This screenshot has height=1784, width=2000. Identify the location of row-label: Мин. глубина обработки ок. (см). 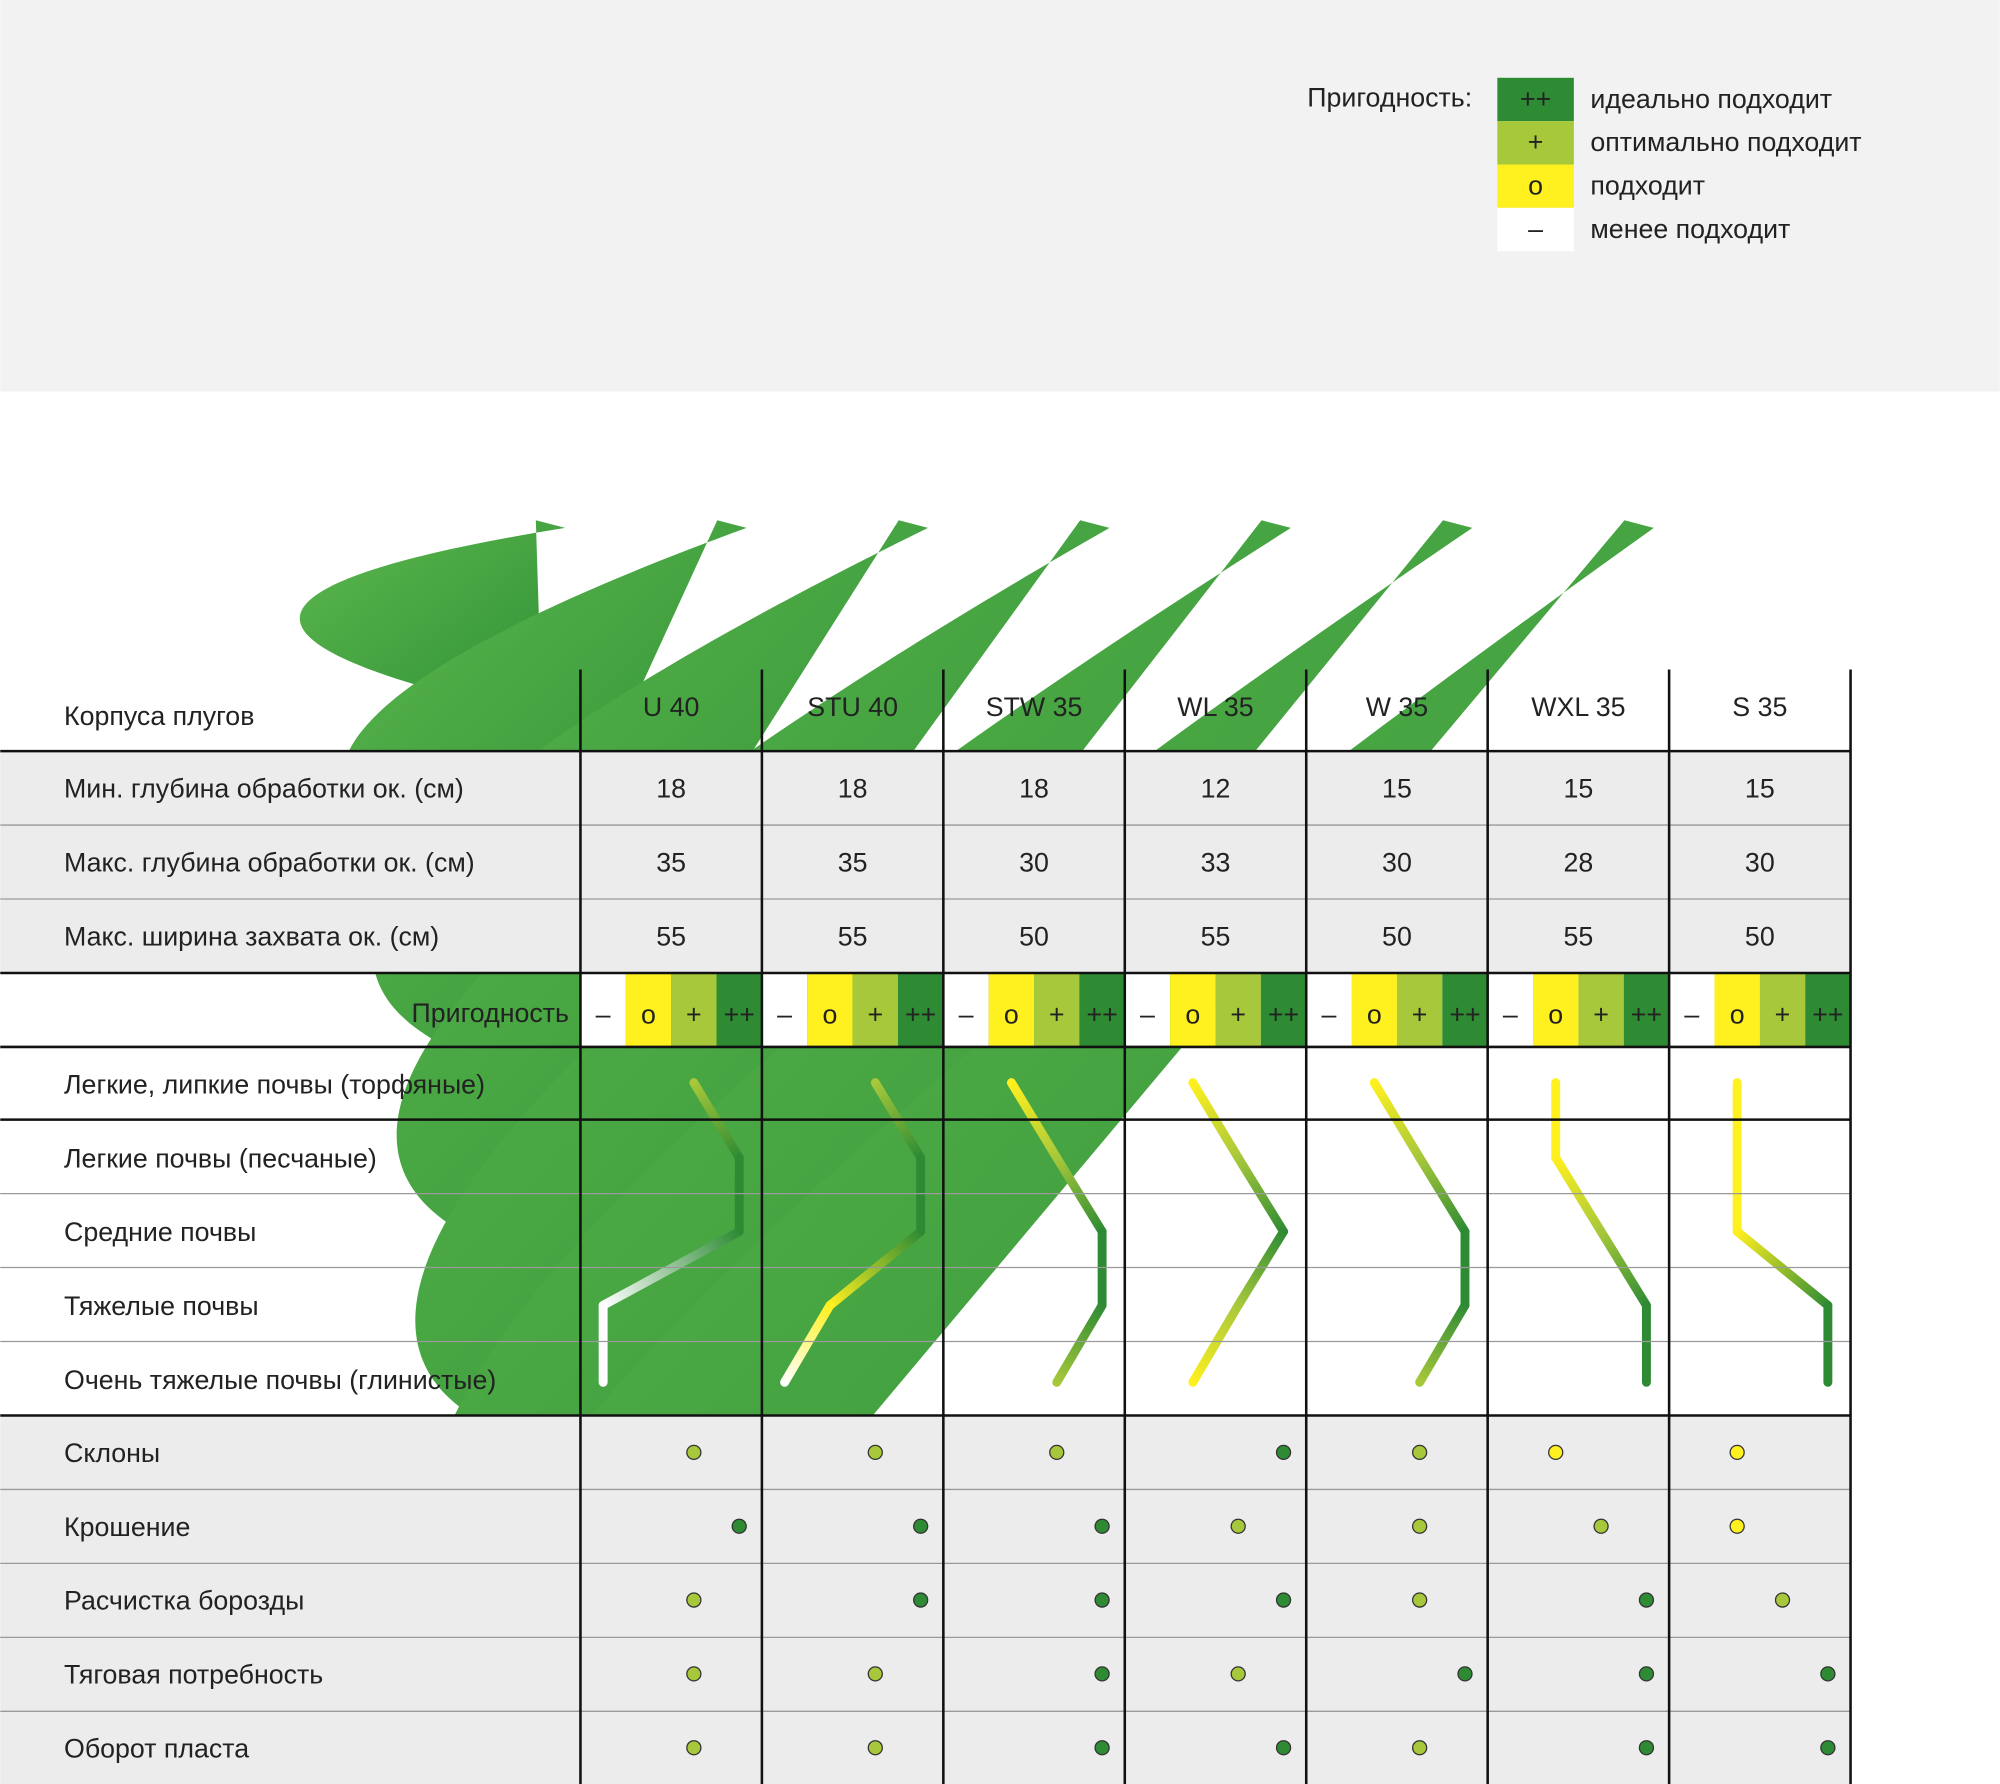
(264, 789).